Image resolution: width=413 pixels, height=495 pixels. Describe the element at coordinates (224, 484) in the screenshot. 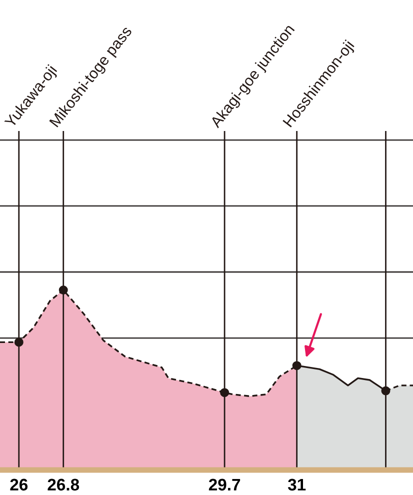

I see `x-tick-label: 29.7` at that location.